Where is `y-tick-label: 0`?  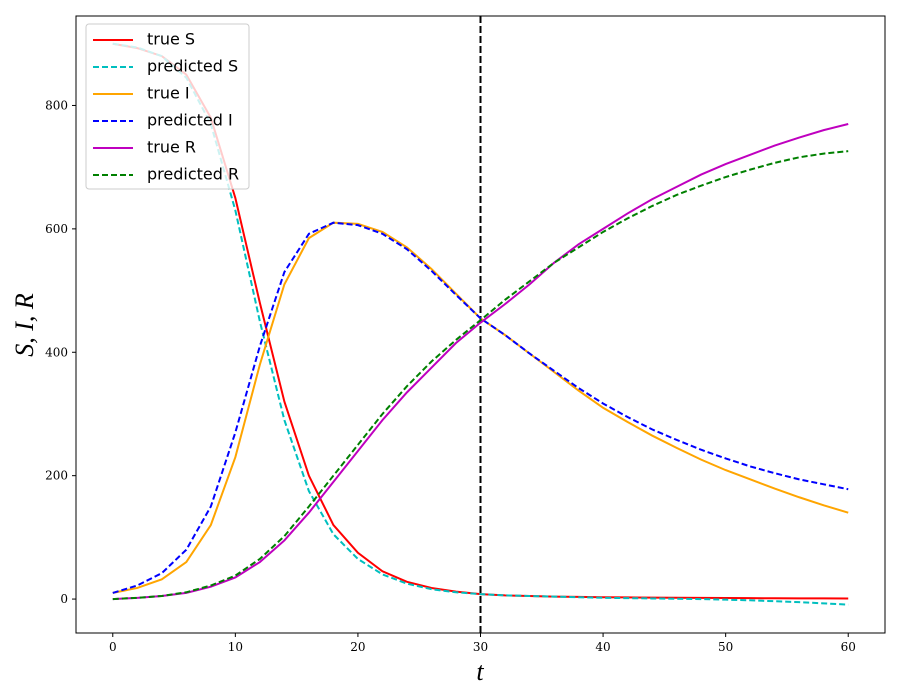 y-tick-label: 0 is located at coordinates (64, 599).